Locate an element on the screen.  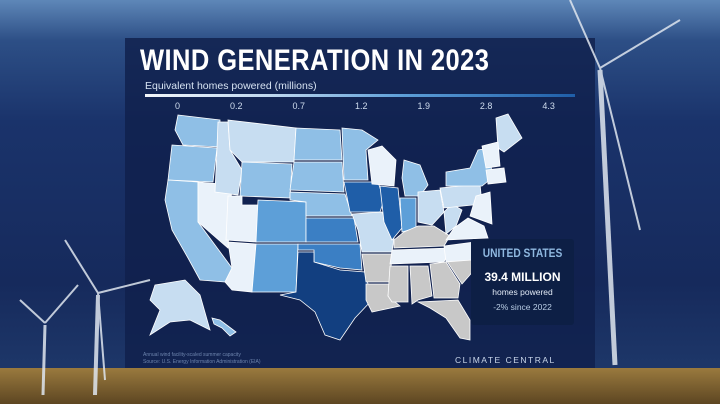
state-me is located at coordinates (509, 133).